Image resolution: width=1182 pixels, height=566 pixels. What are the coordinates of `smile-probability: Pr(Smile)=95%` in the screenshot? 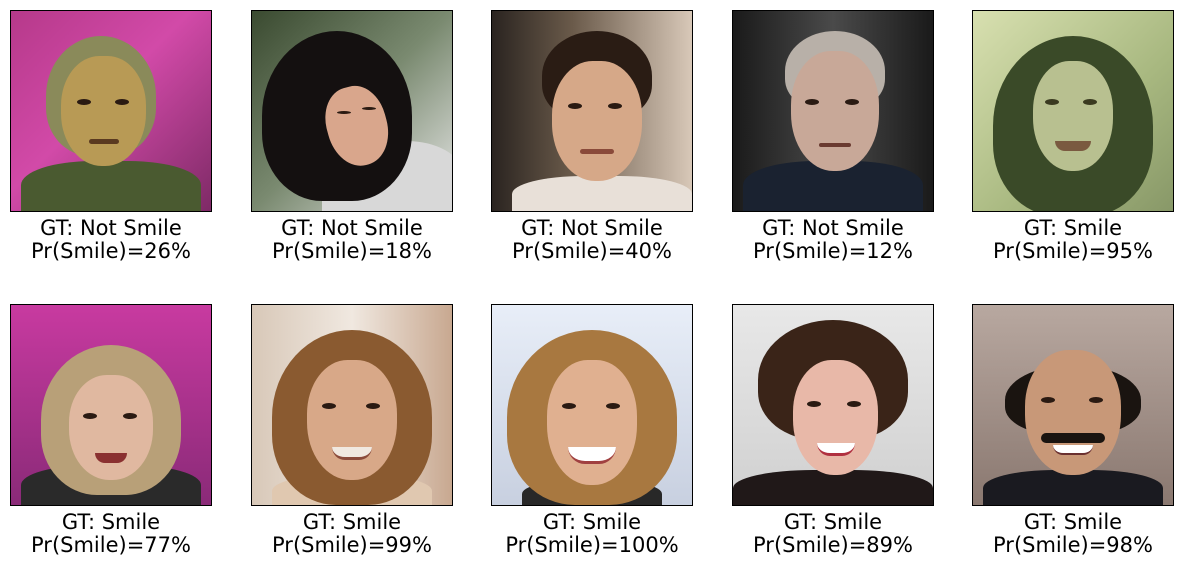 It's located at (1073, 251).